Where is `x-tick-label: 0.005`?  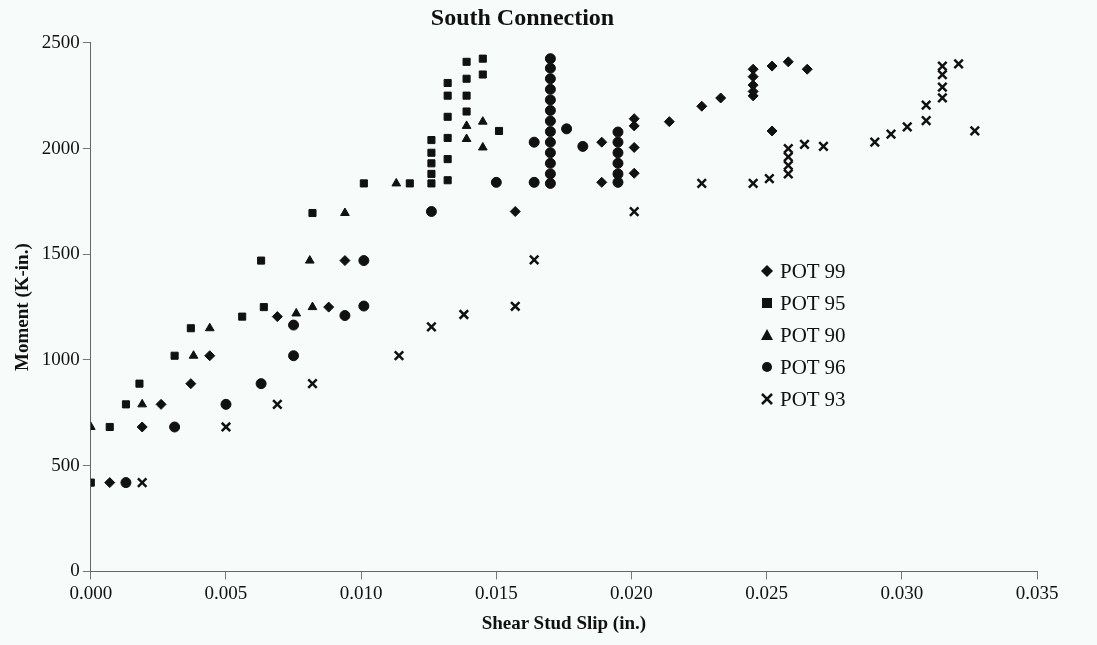 x-tick-label: 0.005 is located at coordinates (226, 592).